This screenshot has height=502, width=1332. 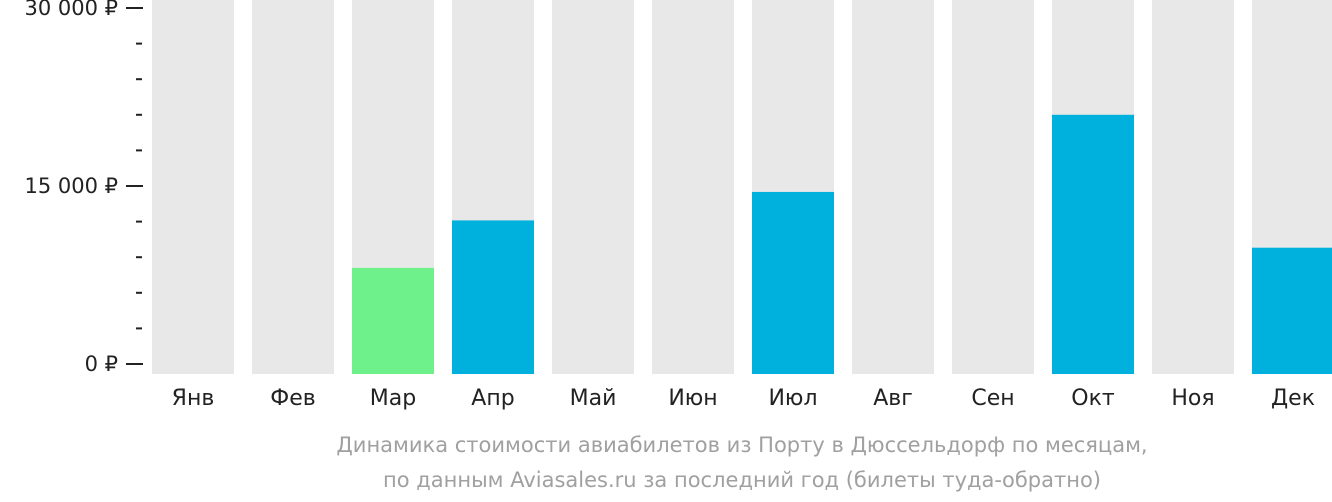 What do you see at coordinates (1093, 398) in the screenshot?
I see `x-tick-label: Окт` at bounding box center [1093, 398].